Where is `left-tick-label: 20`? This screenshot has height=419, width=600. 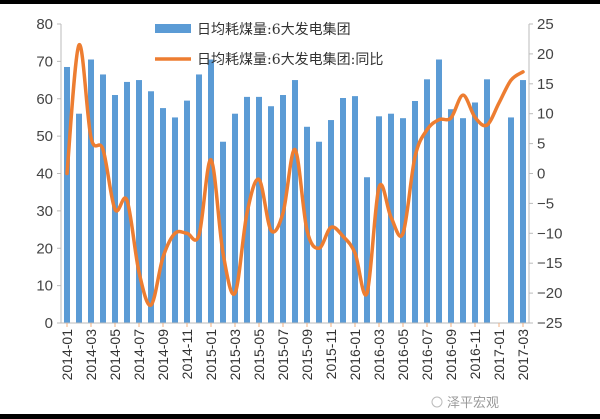 left-tick-label: 20 is located at coordinates (44, 248).